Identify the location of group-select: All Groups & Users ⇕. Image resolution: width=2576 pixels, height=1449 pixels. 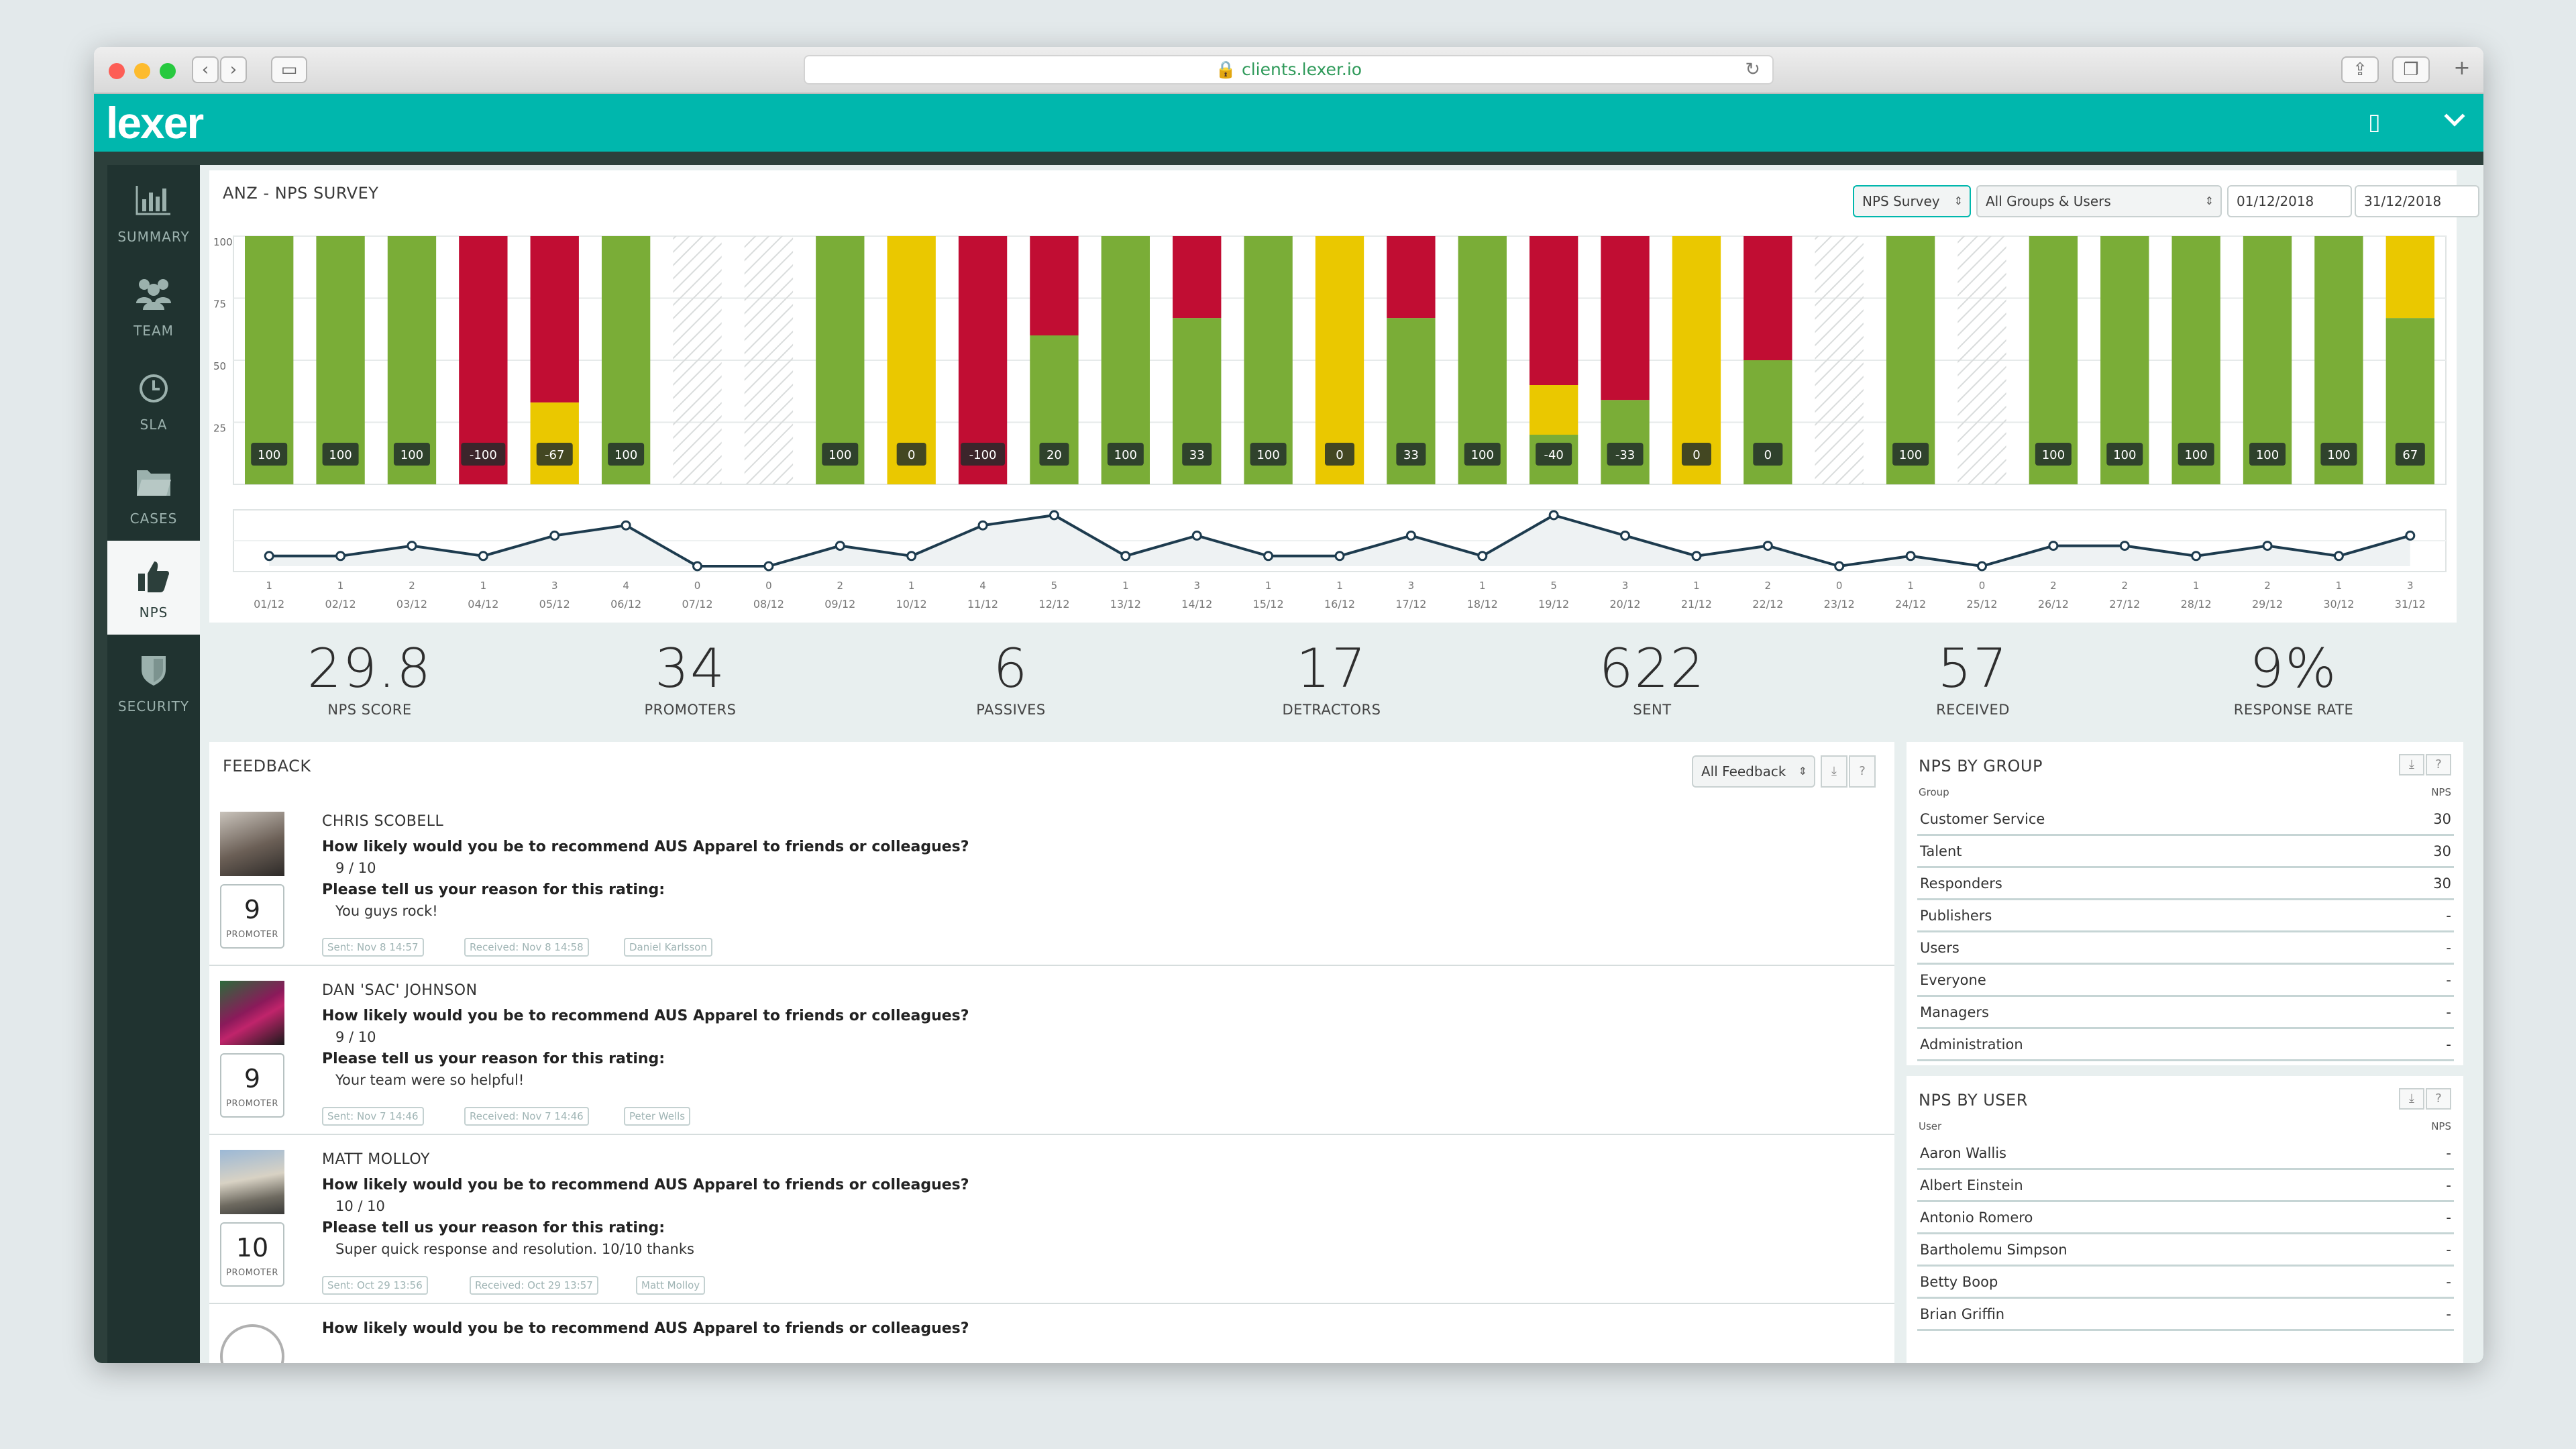
(2099, 201).